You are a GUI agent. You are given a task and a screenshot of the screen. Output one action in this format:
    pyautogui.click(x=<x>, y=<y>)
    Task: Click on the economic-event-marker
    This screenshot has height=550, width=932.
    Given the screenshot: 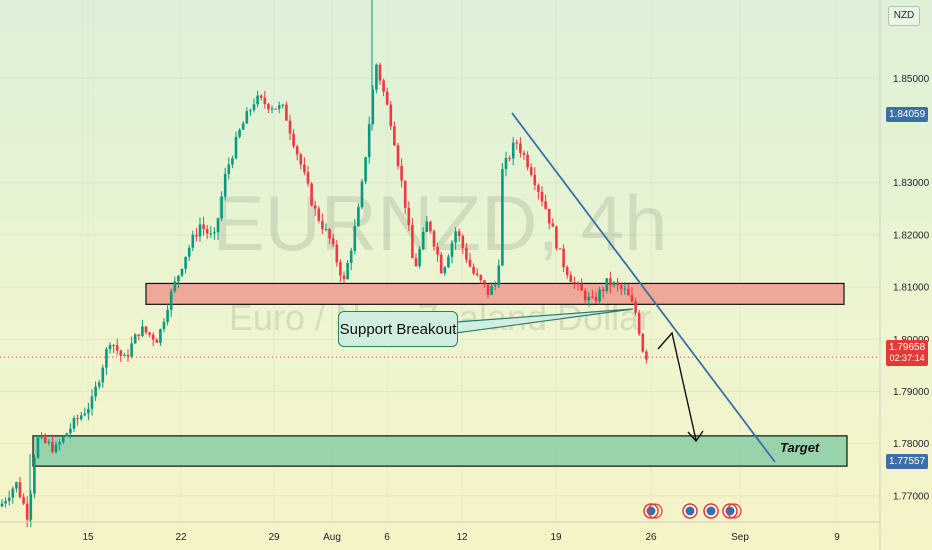 What is the action you would take?
    pyautogui.click(x=655, y=511)
    